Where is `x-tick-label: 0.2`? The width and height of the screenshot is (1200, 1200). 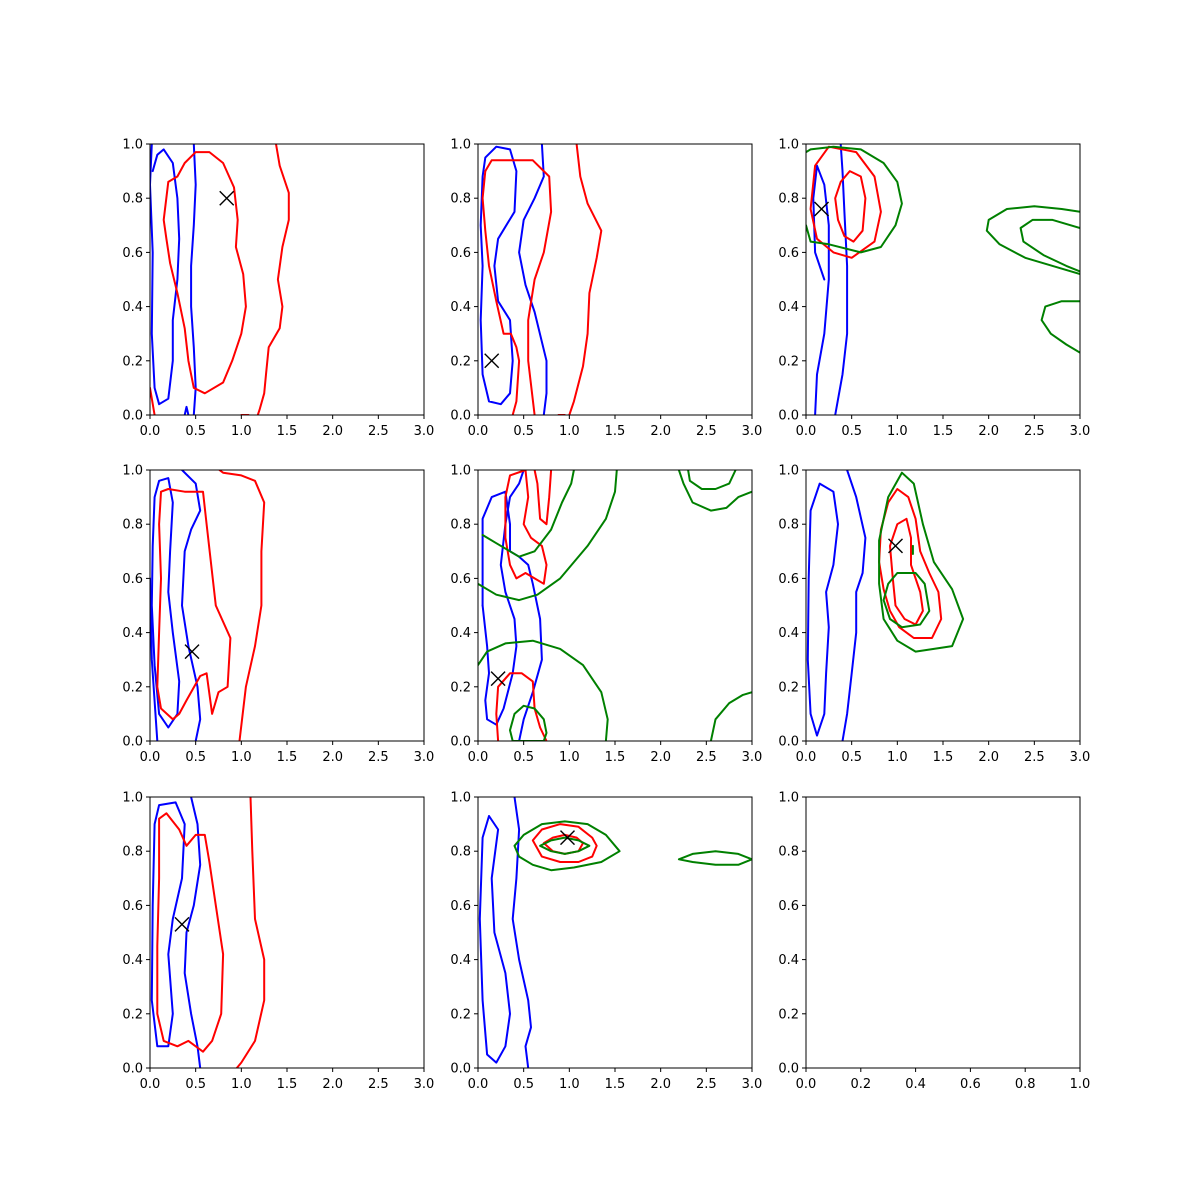 x-tick-label: 0.2 is located at coordinates (860, 1084).